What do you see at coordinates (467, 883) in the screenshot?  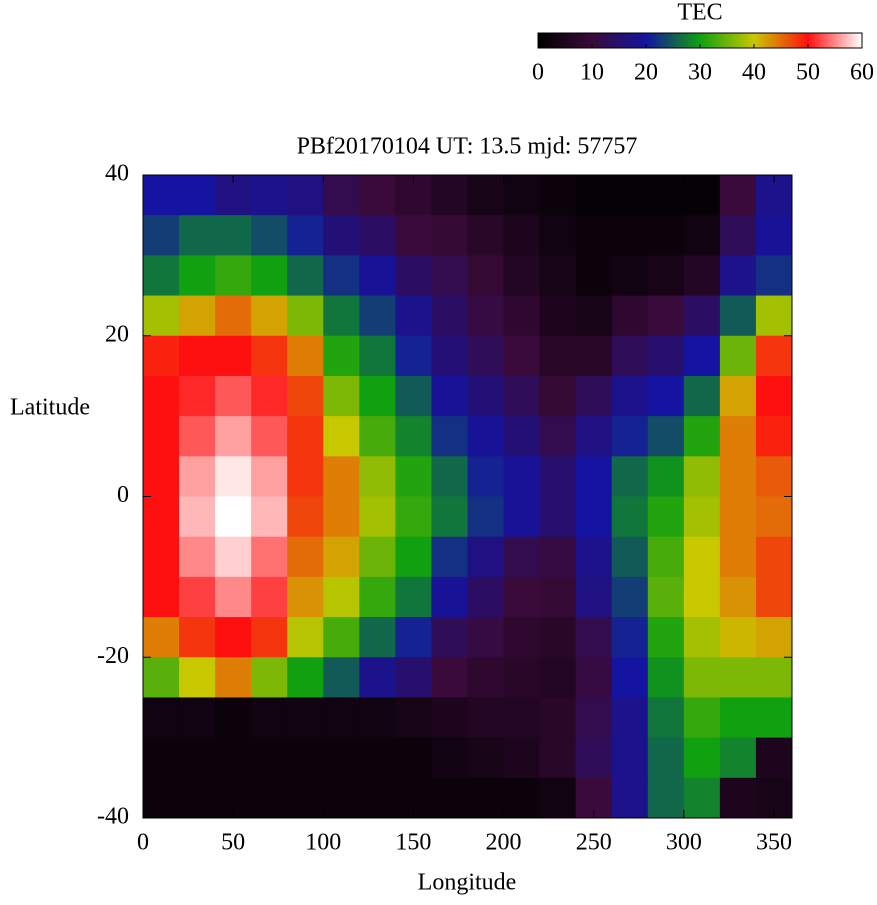 I see `x-axis-label: Longitude` at bounding box center [467, 883].